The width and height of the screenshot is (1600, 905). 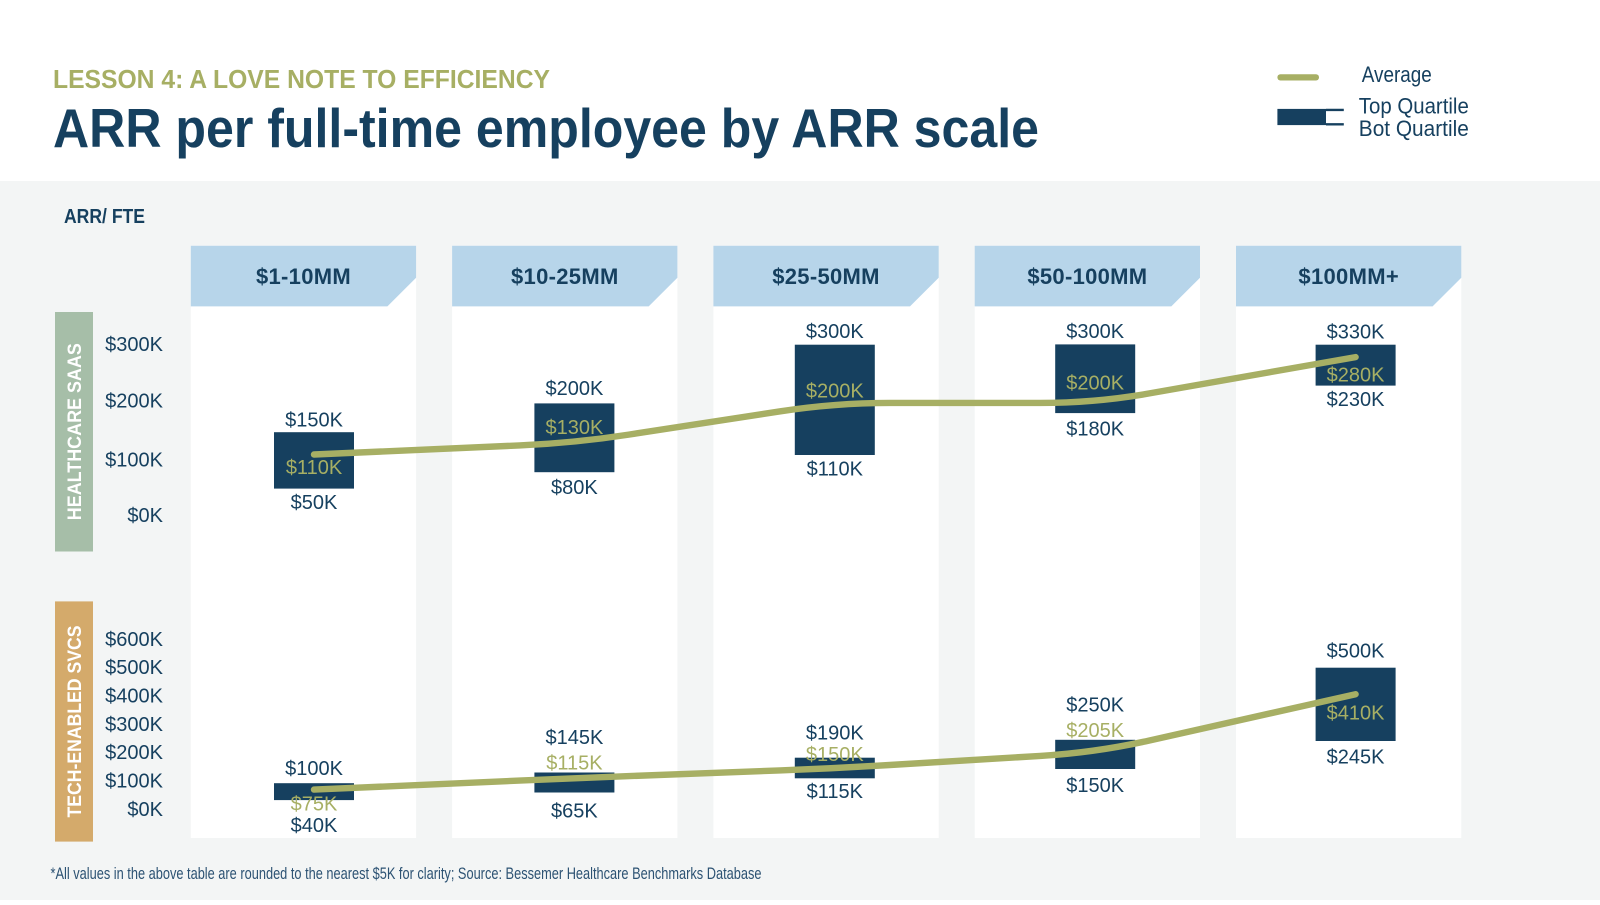 I want to click on svg-text: $50-100MM, so click(x=1087, y=276).